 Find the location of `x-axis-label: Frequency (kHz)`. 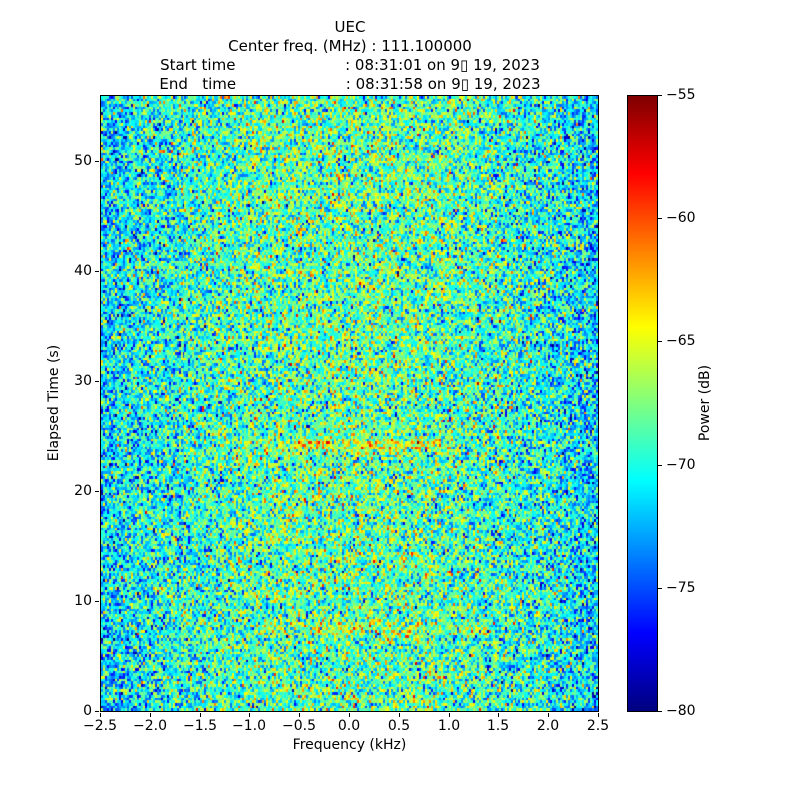

x-axis-label: Frequency (kHz) is located at coordinates (349, 745).